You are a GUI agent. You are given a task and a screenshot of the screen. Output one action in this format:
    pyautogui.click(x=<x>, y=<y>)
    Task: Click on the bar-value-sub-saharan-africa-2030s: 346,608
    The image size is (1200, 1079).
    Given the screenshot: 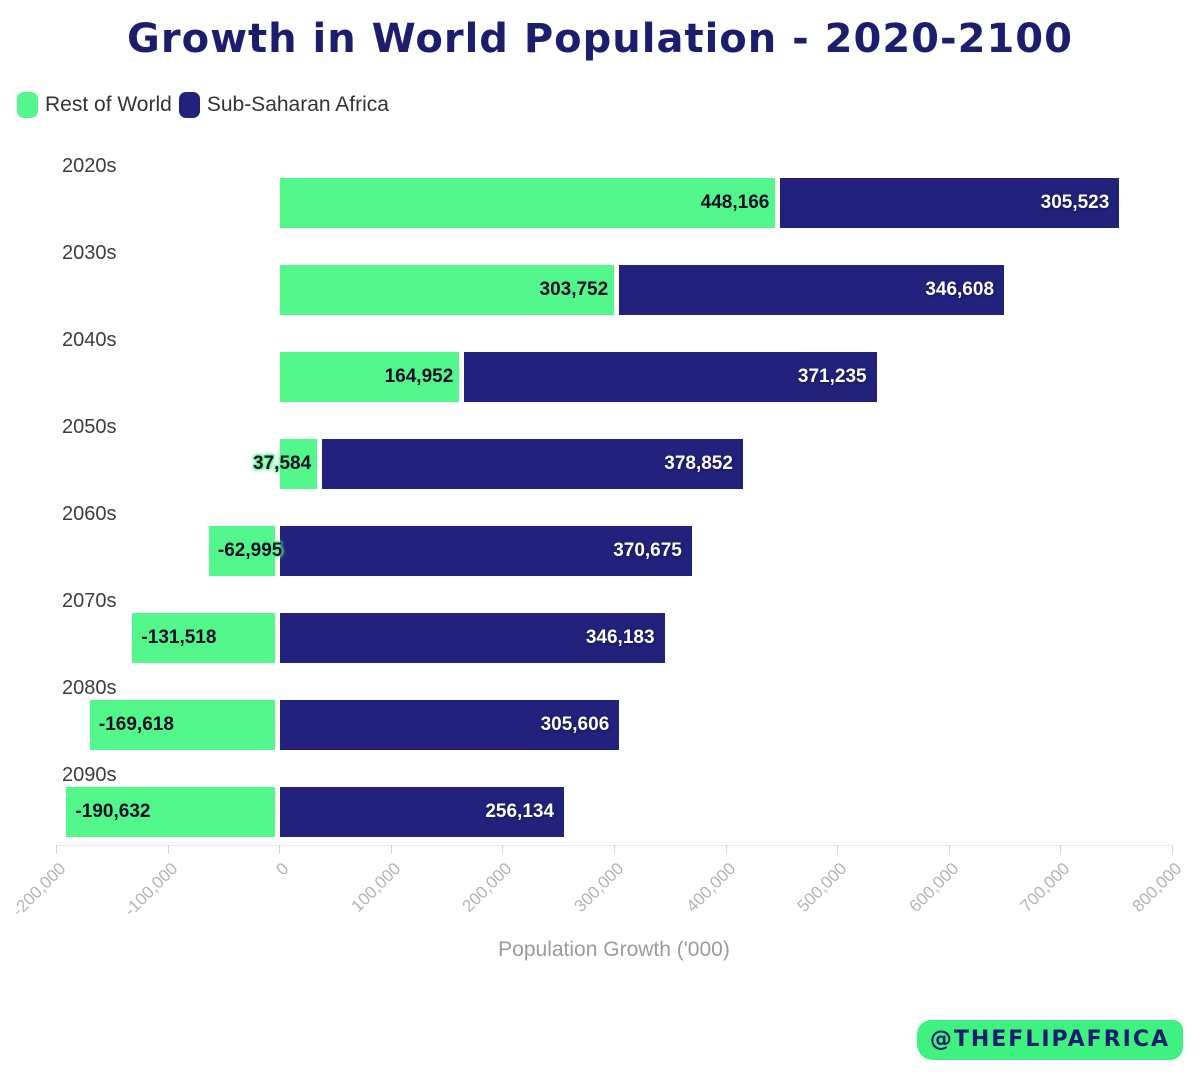 What is the action you would take?
    pyautogui.click(x=960, y=289)
    